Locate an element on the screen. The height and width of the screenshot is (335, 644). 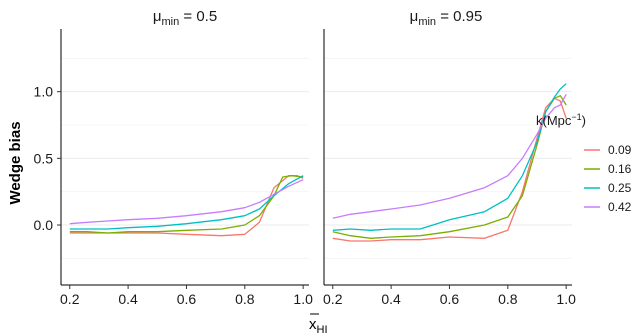
series-line-0.09 is located at coordinates (186, 206).